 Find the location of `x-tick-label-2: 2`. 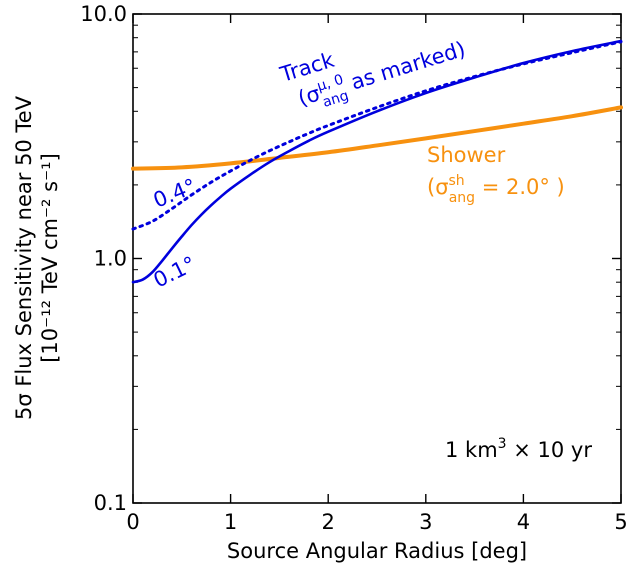

x-tick-label-2: 2 is located at coordinates (328, 522).